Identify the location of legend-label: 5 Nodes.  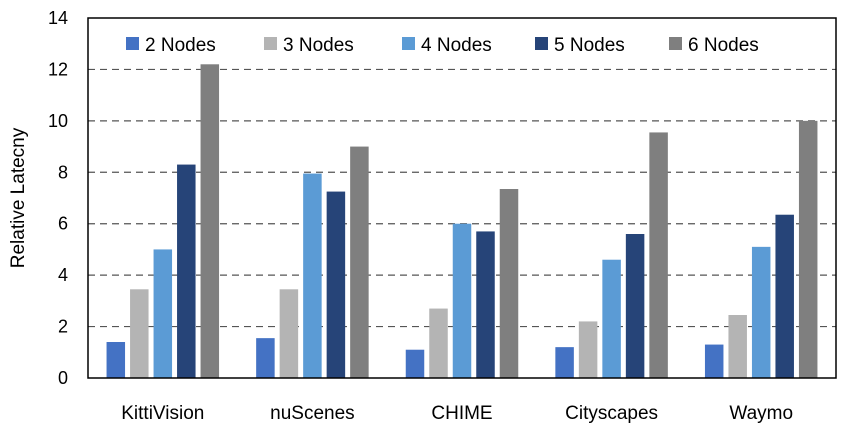
(589, 45).